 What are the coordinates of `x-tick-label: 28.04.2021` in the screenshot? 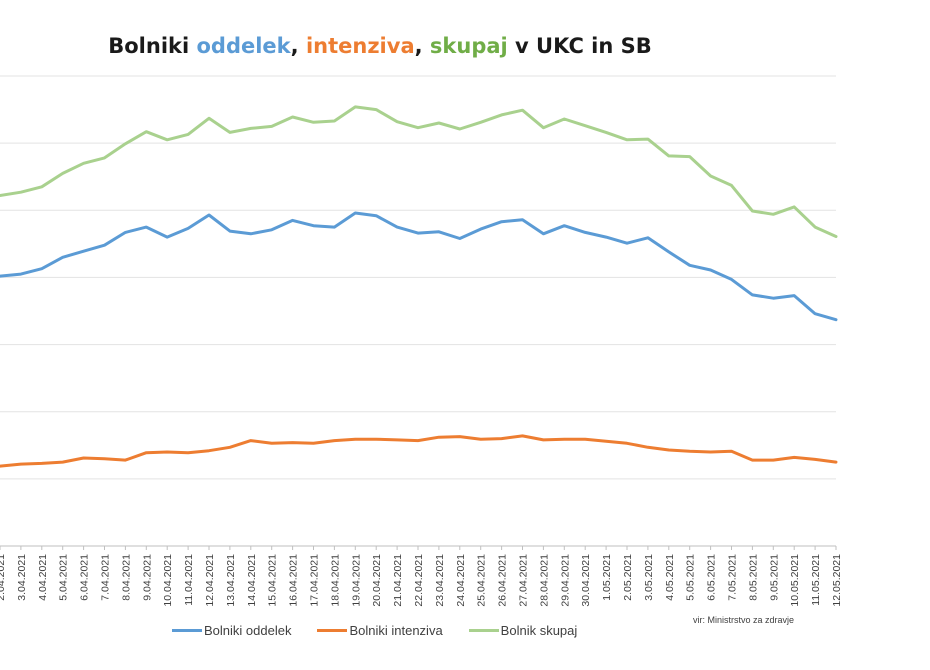 It's located at (544, 580).